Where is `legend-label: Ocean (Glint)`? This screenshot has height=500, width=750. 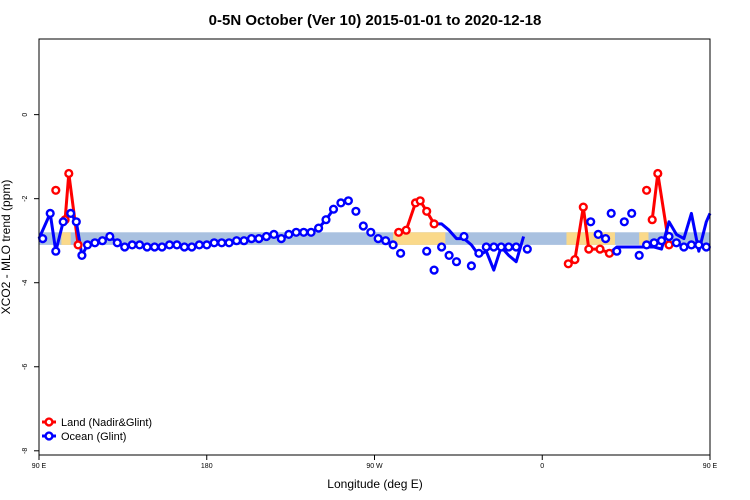
legend-label: Ocean (Glint) is located at coordinates (93, 437).